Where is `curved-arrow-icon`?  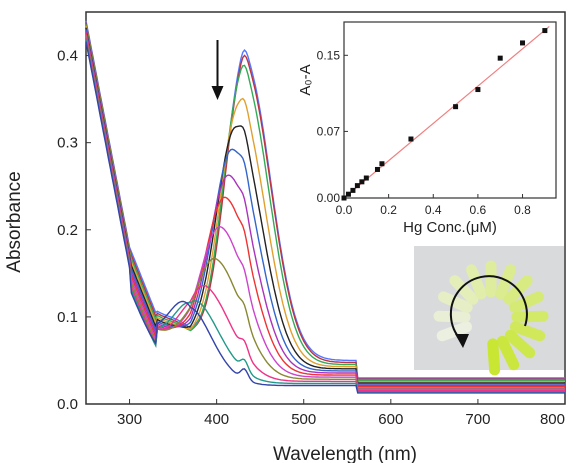 curved-arrow-icon is located at coordinates (488, 308).